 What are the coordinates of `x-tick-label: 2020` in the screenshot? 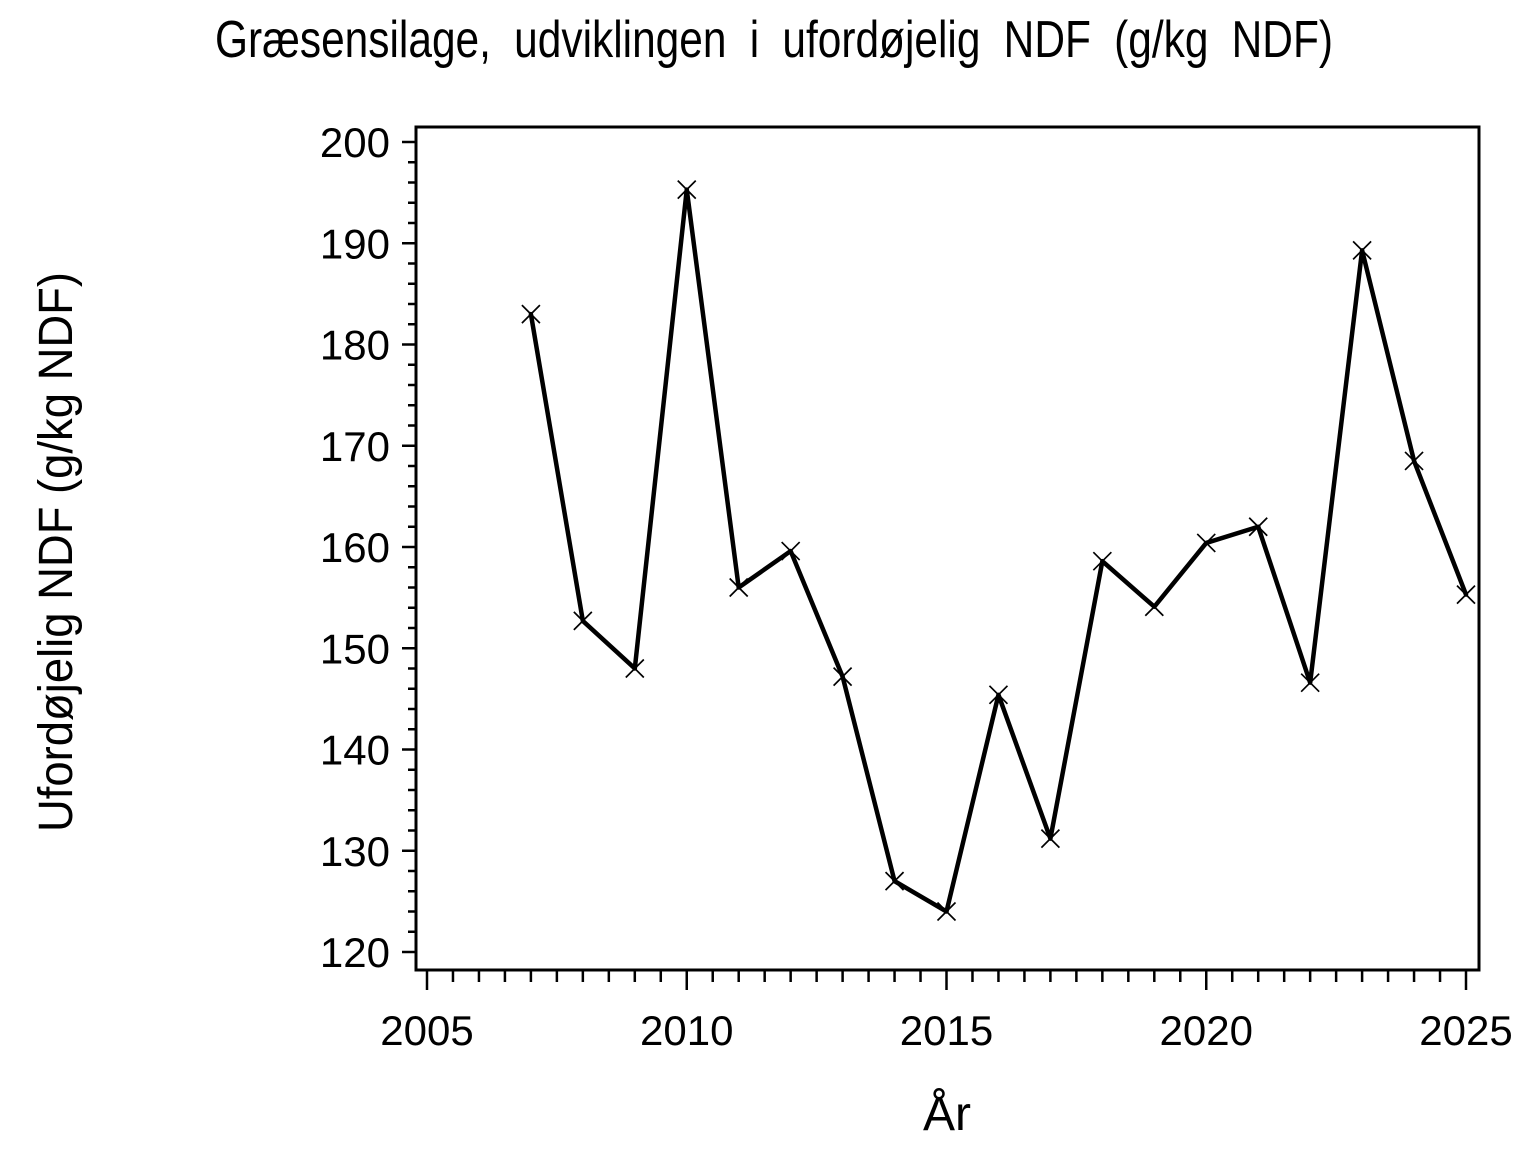 It's located at (1206, 1030).